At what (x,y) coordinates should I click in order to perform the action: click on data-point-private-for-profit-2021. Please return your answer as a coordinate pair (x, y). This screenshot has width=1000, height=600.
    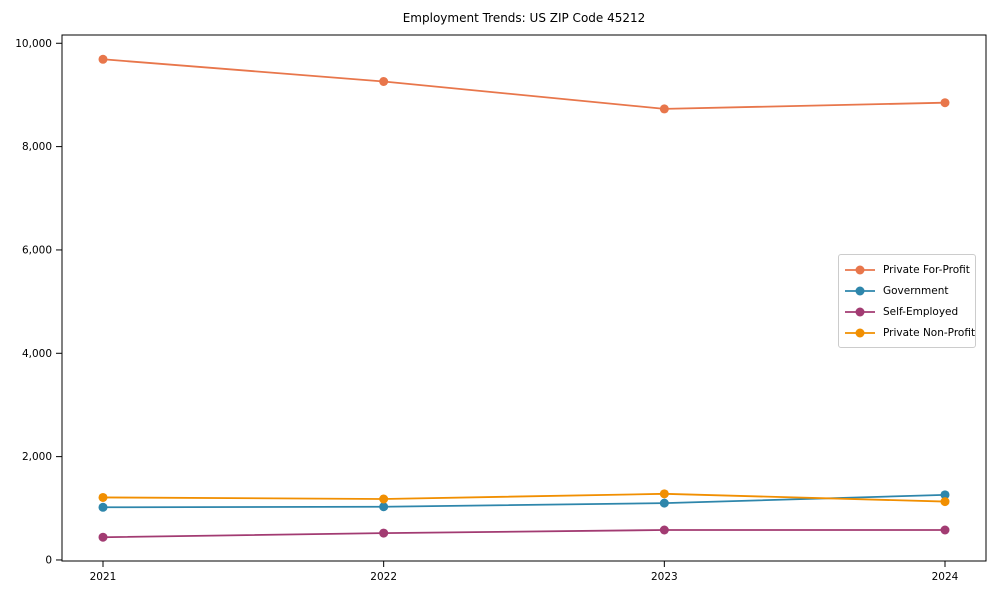
    Looking at the image, I should click on (103, 59).